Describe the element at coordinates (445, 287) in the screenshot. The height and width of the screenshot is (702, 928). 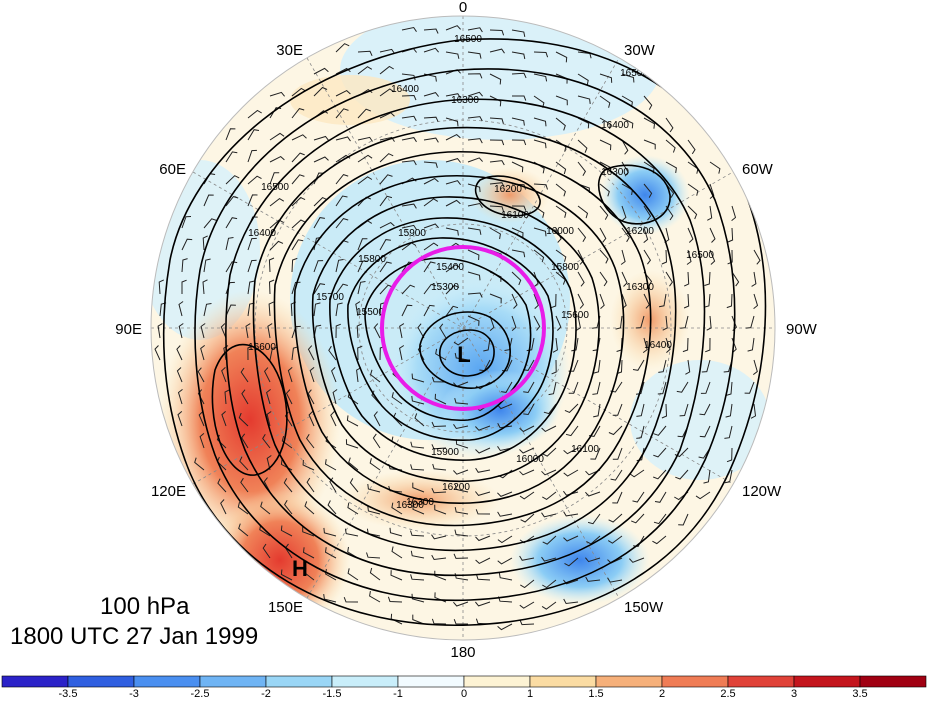
I see `contour-label: 15300` at that location.